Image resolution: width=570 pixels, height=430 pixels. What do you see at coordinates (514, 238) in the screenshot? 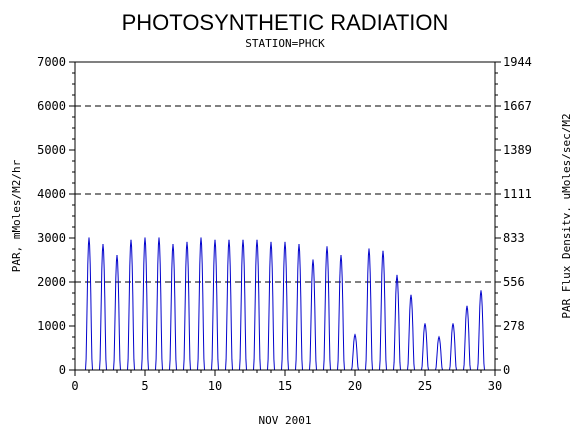
I see `y-tick-label-right: 833` at bounding box center [514, 238].